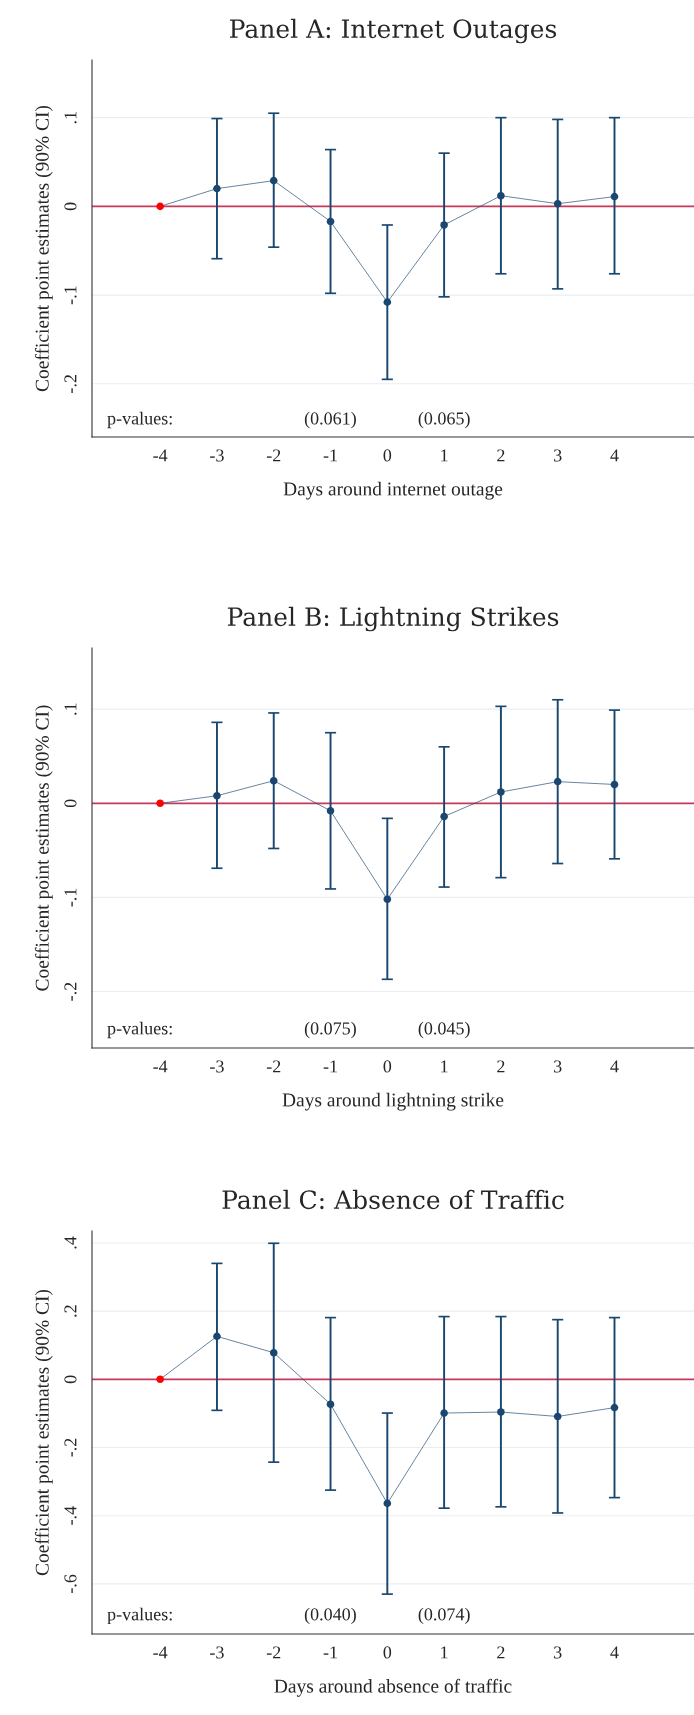 The image size is (694, 1715). I want to click on y-tick-label: -.6, so click(70, 1583).